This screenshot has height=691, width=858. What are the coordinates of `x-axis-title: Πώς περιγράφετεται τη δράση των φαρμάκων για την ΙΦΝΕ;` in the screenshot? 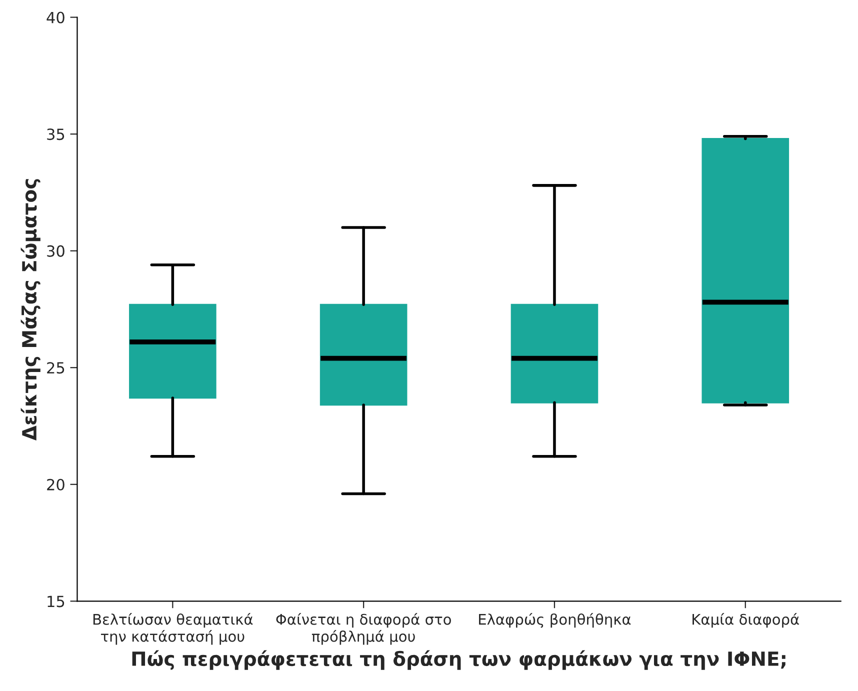 It's located at (459, 660).